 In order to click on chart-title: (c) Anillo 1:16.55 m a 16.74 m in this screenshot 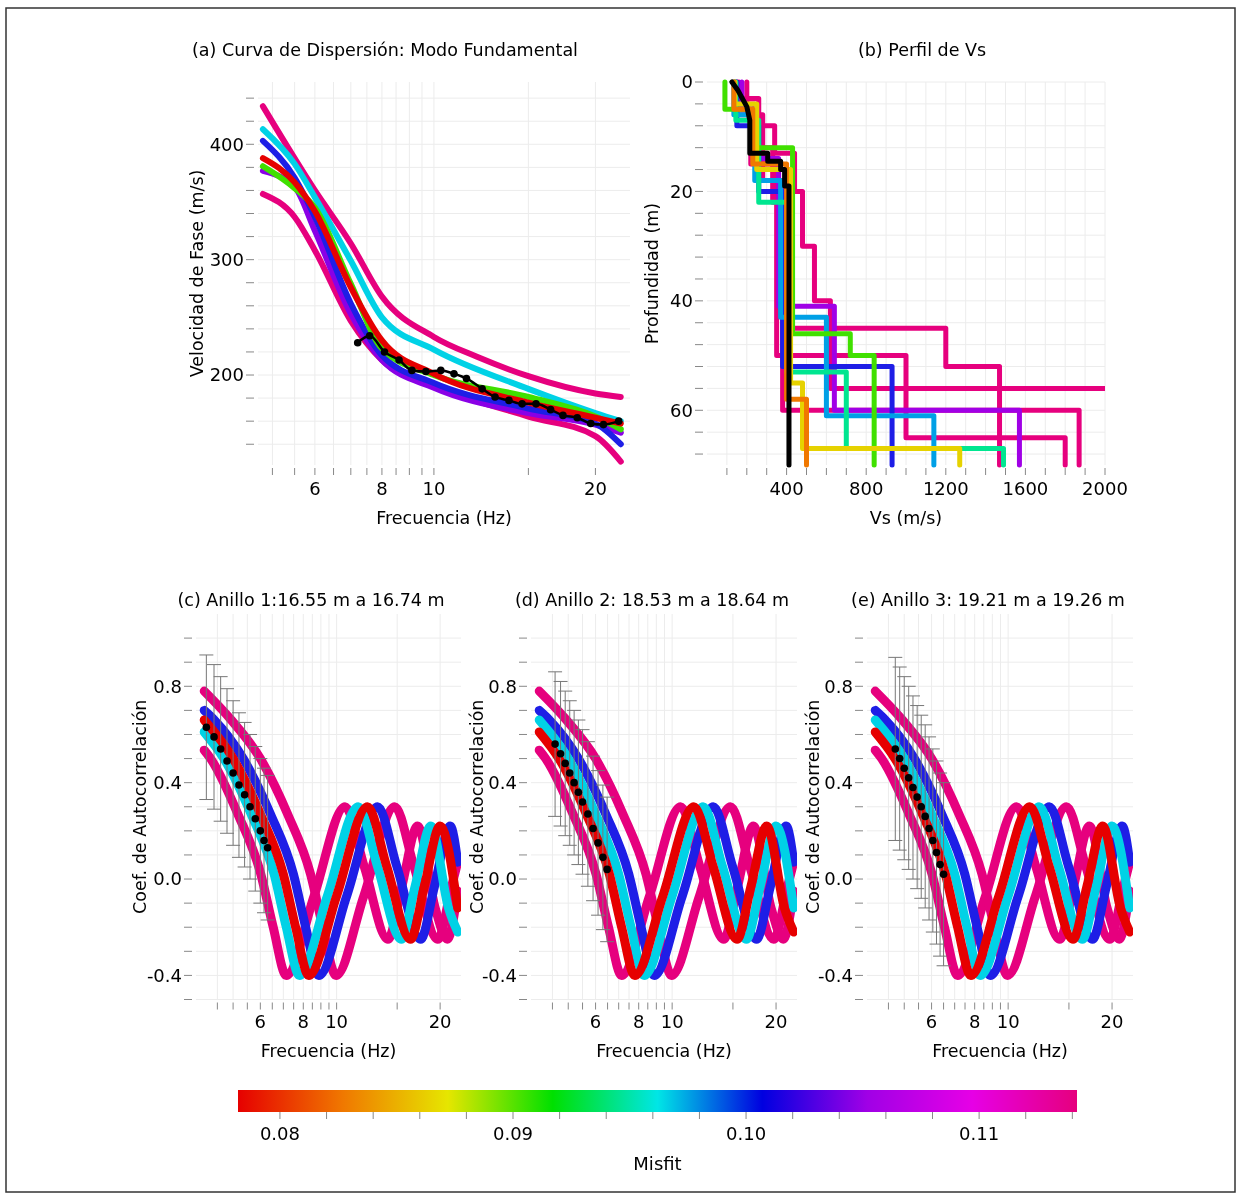, I will do `click(311, 600)`.